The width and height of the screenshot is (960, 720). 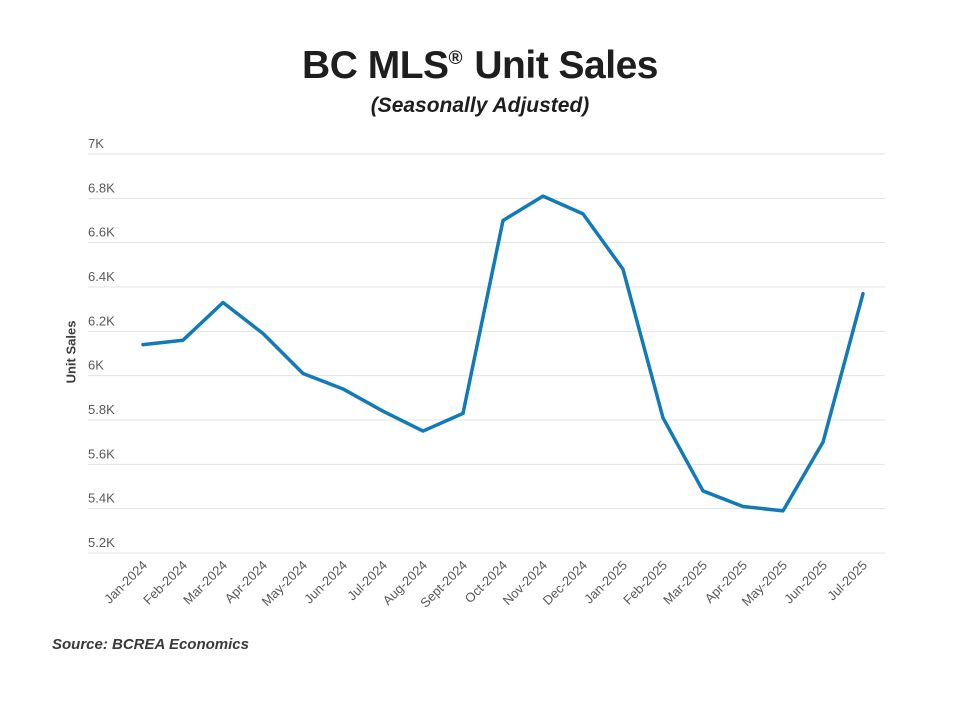 What do you see at coordinates (205, 583) in the screenshot?
I see `x-tick-label: Mar-2024` at bounding box center [205, 583].